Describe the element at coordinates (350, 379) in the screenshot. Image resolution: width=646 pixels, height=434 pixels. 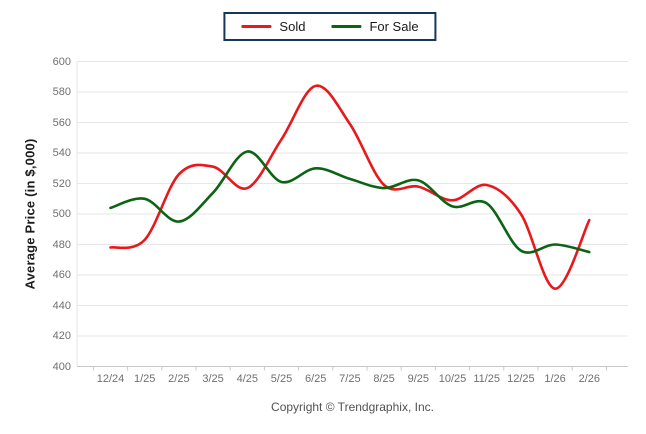
I see `x-tick-label: 7/25` at that location.